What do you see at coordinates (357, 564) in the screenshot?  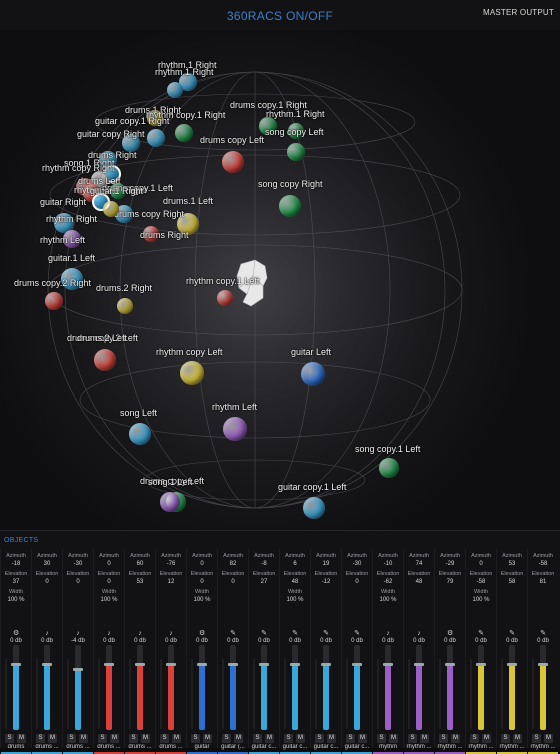 I see `azimuth-value: -30` at bounding box center [357, 564].